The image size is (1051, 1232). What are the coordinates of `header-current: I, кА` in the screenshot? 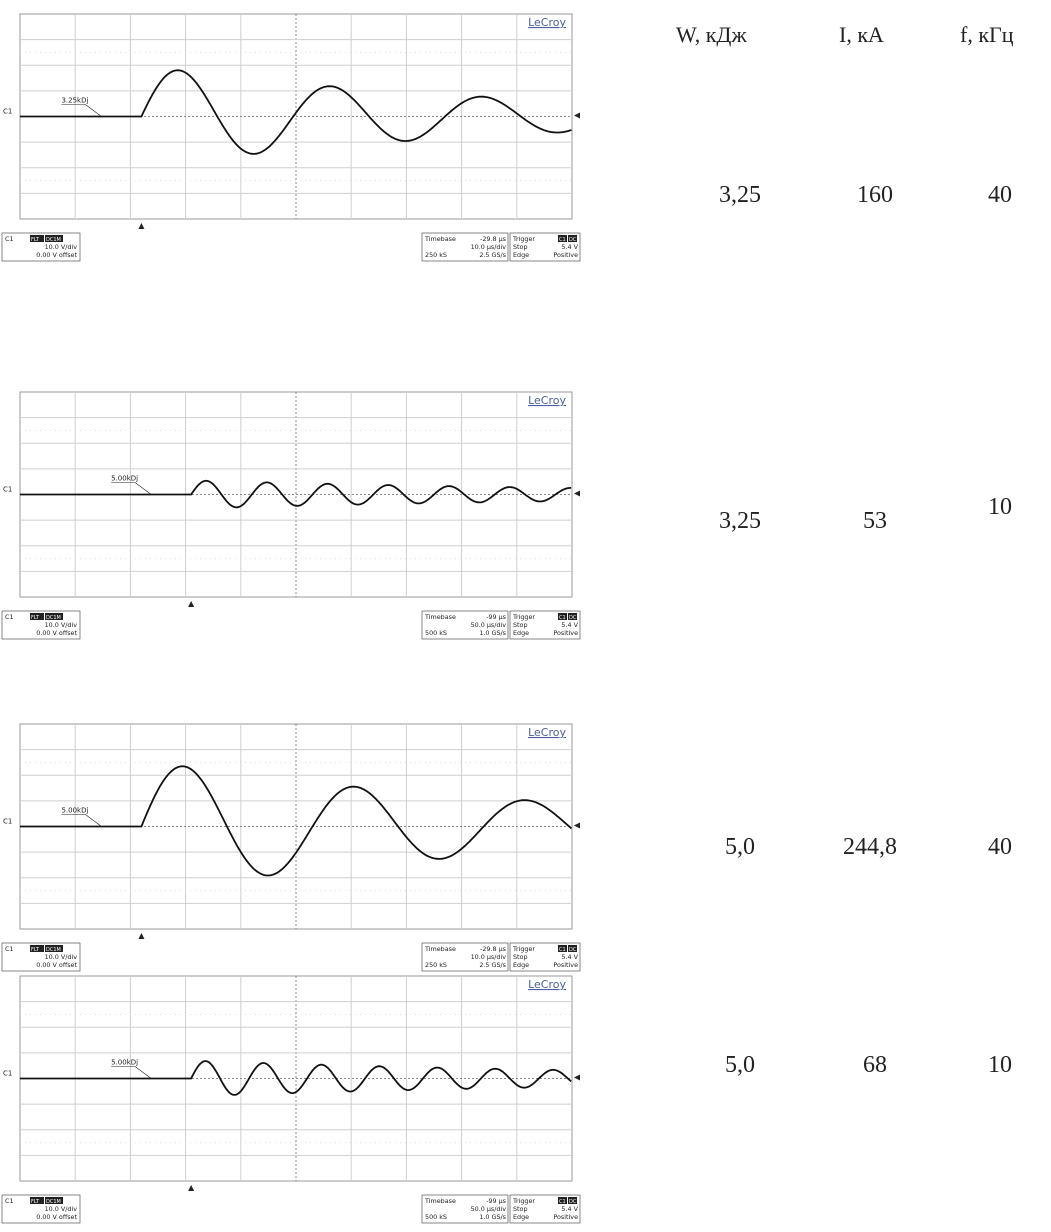 It's located at (861, 34).